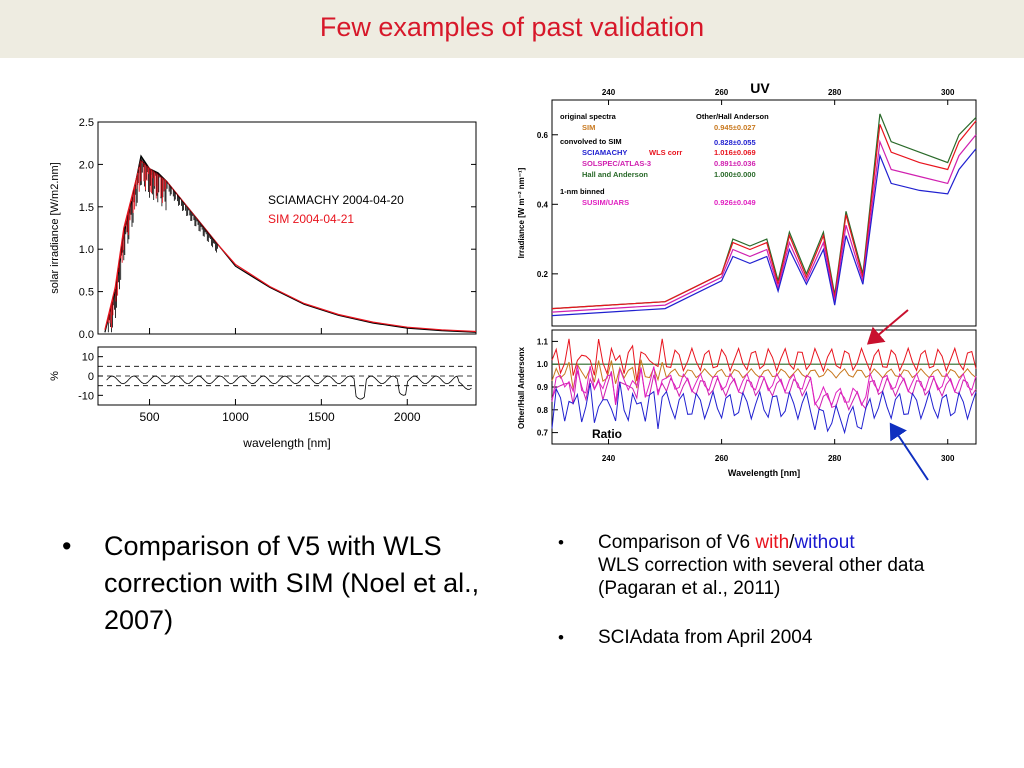  What do you see at coordinates (289, 387) in the screenshot?
I see `residual-line` at bounding box center [289, 387].